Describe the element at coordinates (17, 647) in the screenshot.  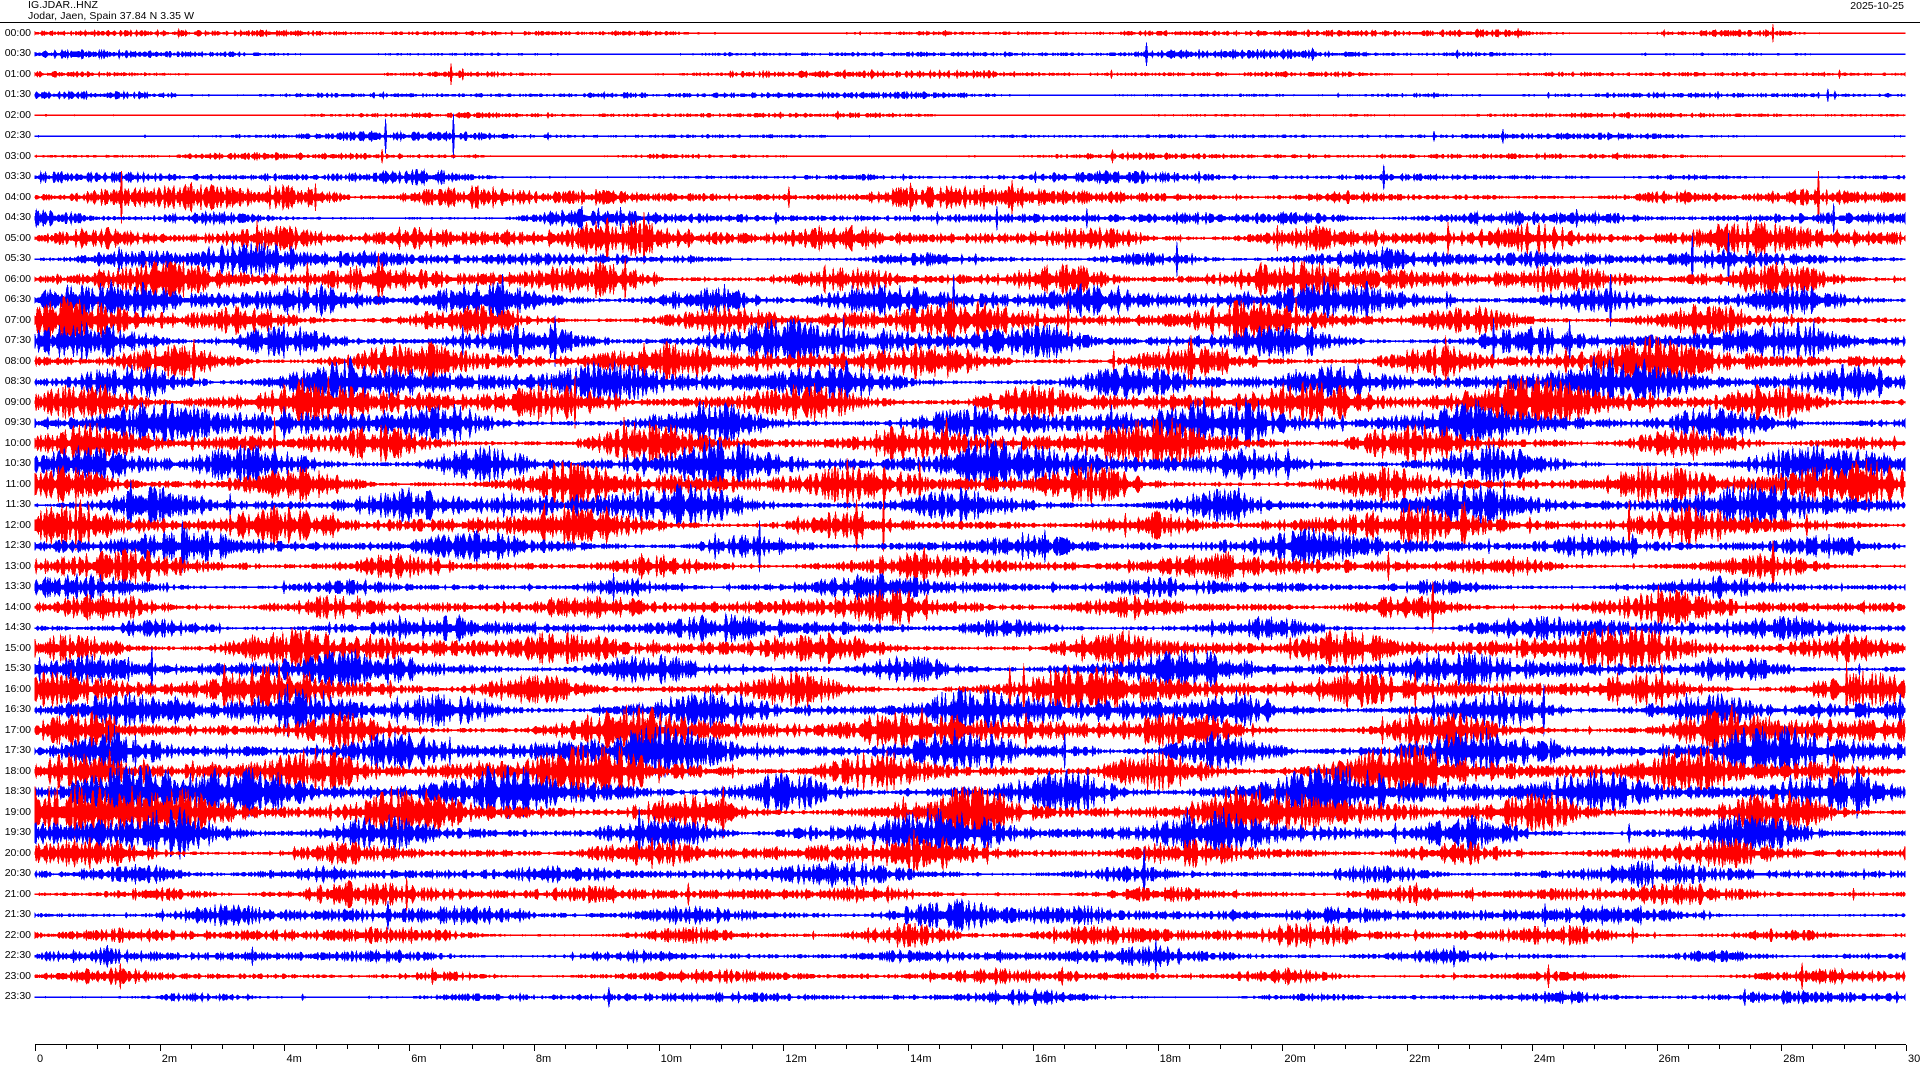
I see `row-time-label: 15:00` at that location.